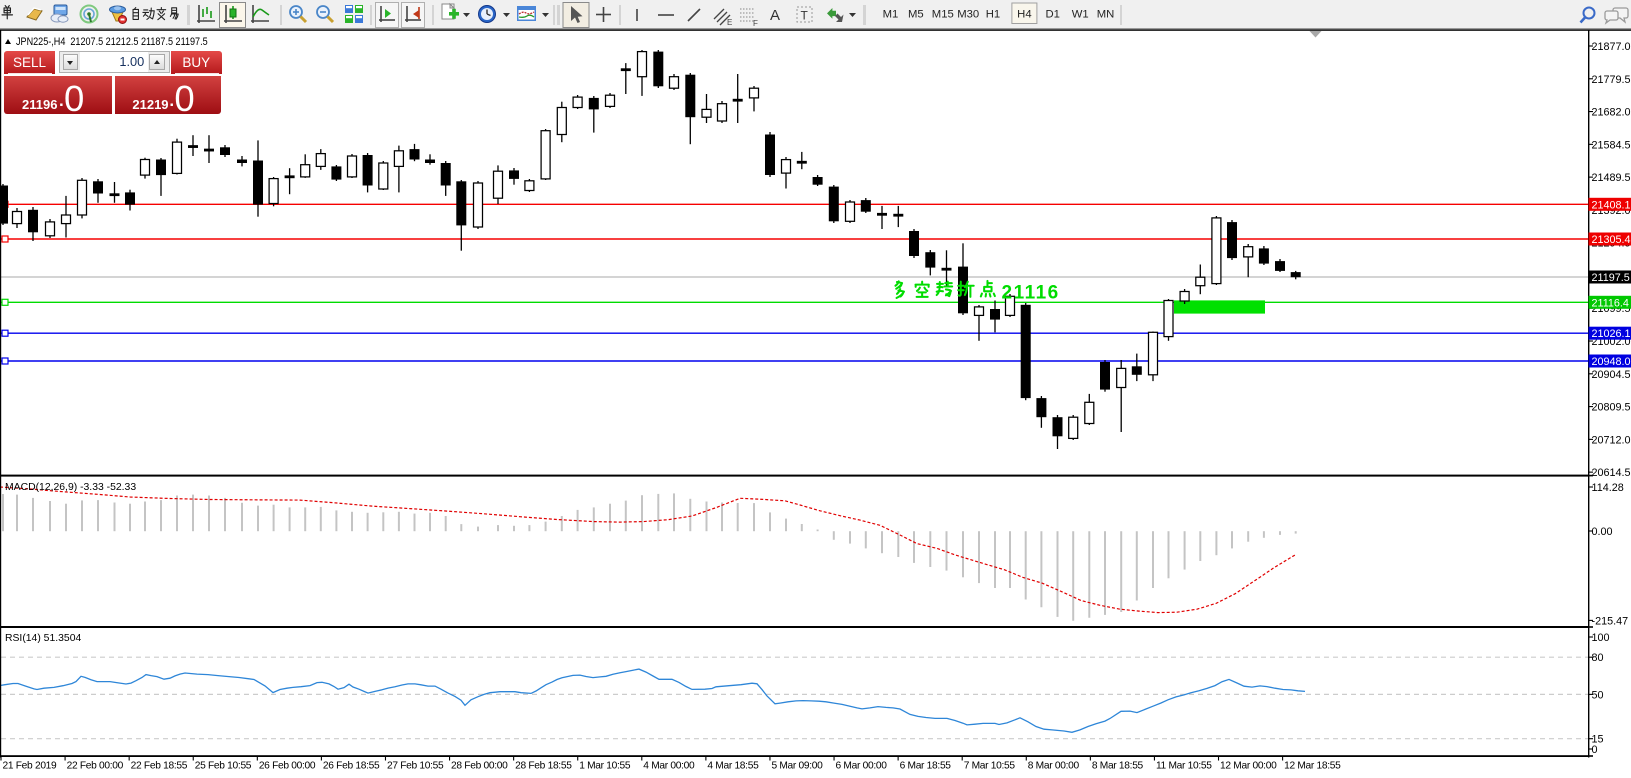 The height and width of the screenshot is (778, 1631). Describe the element at coordinates (993, 15) in the screenshot. I see `svg-text: H1` at that location.